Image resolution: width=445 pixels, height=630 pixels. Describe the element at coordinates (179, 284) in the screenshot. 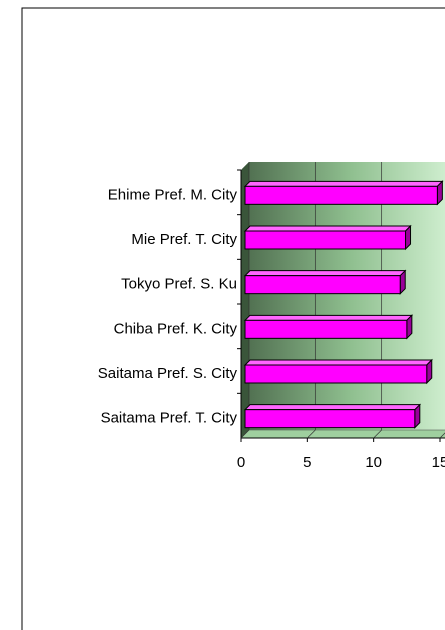

I see `y-tick-label: Tokyo Pref. S. Ku` at that location.